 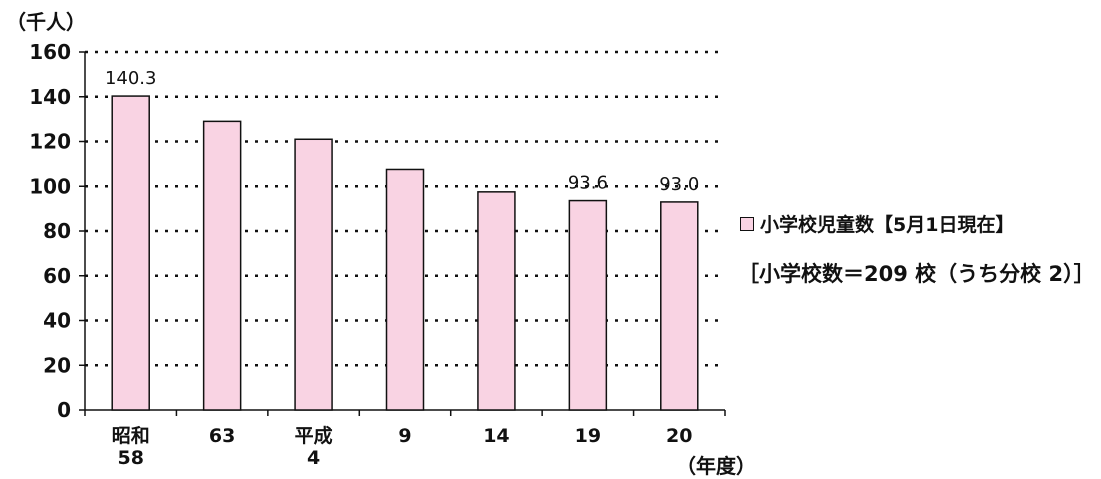 I want to click on x-tick-label: 14, so click(x=496, y=436).